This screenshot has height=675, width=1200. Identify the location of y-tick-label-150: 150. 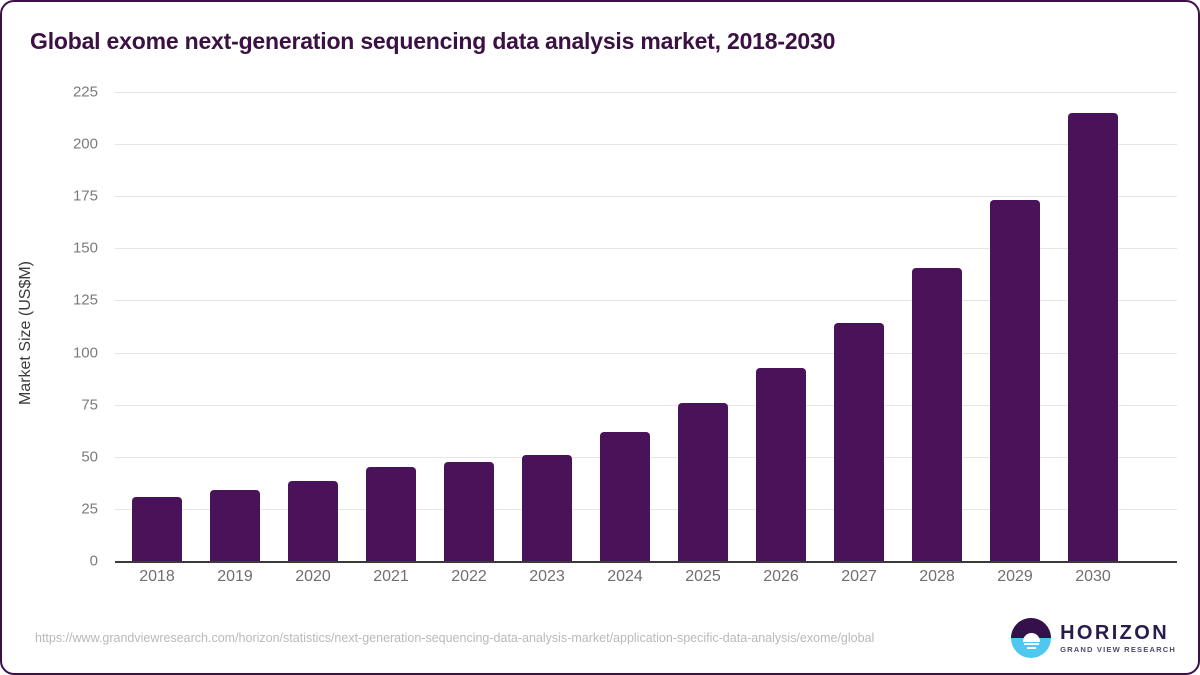
(85, 248).